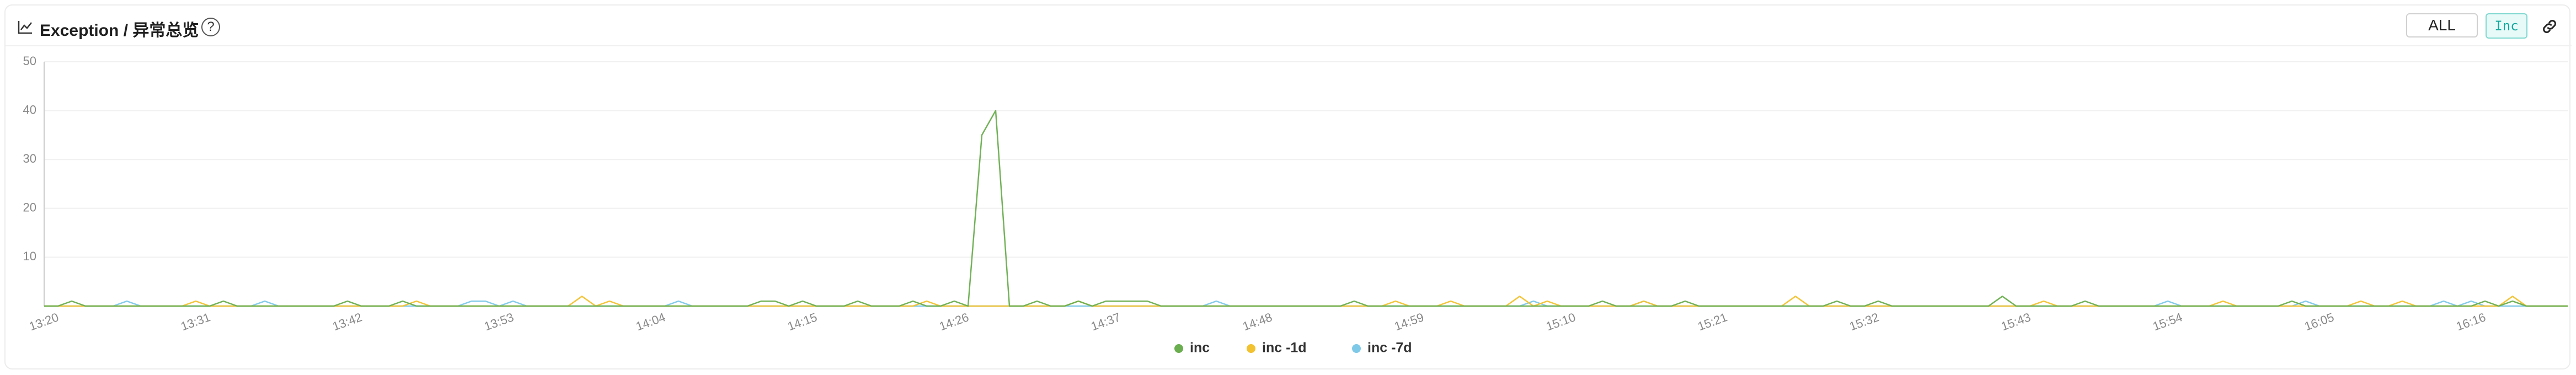 The height and width of the screenshot is (375, 2576). Describe the element at coordinates (498, 322) in the screenshot. I see `x-tick-label: 13:53` at that location.